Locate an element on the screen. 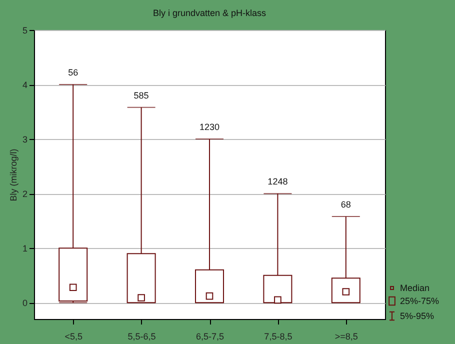 This screenshot has height=344, width=455. annotation: 68 is located at coordinates (345, 204).